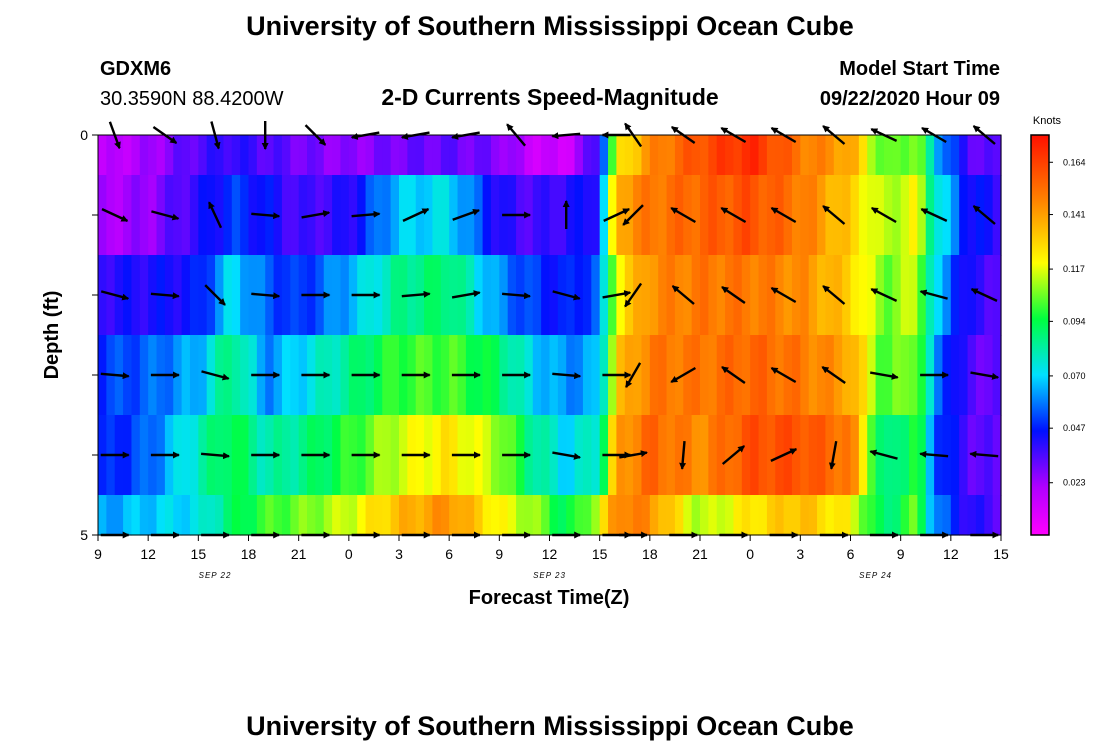 The image size is (1100, 750). Describe the element at coordinates (901, 554) in the screenshot. I see `x-tick-label: 9` at that location.